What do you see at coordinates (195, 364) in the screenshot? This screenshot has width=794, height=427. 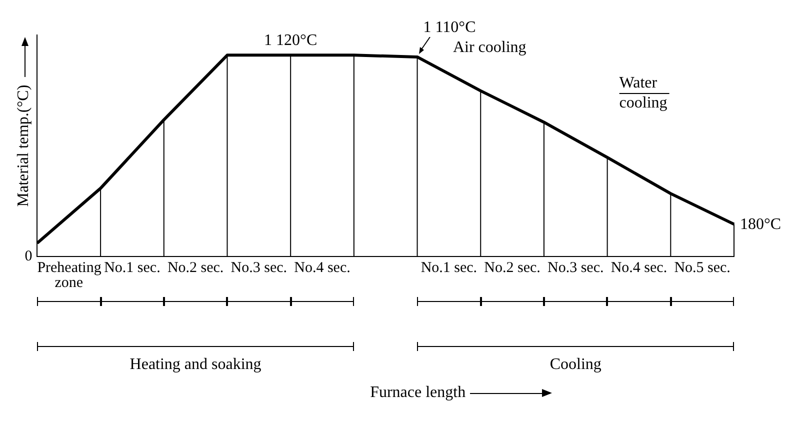 I see `text: Heating and soaking` at bounding box center [195, 364].